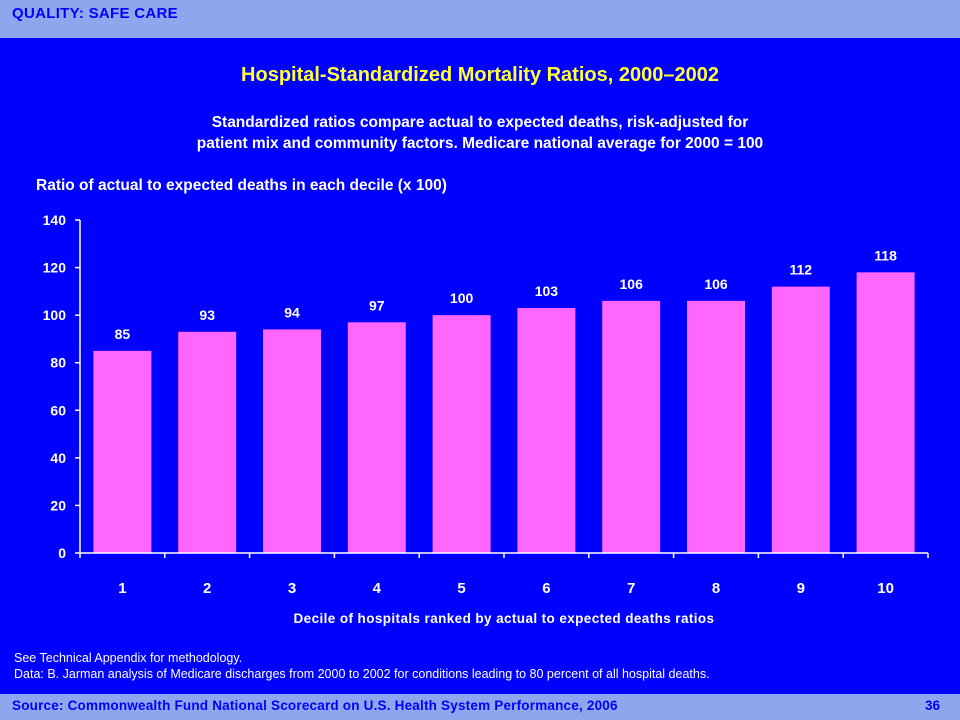 Image resolution: width=960 pixels, height=720 pixels. Describe the element at coordinates (462, 298) in the screenshot. I see `data-label: 100` at that location.